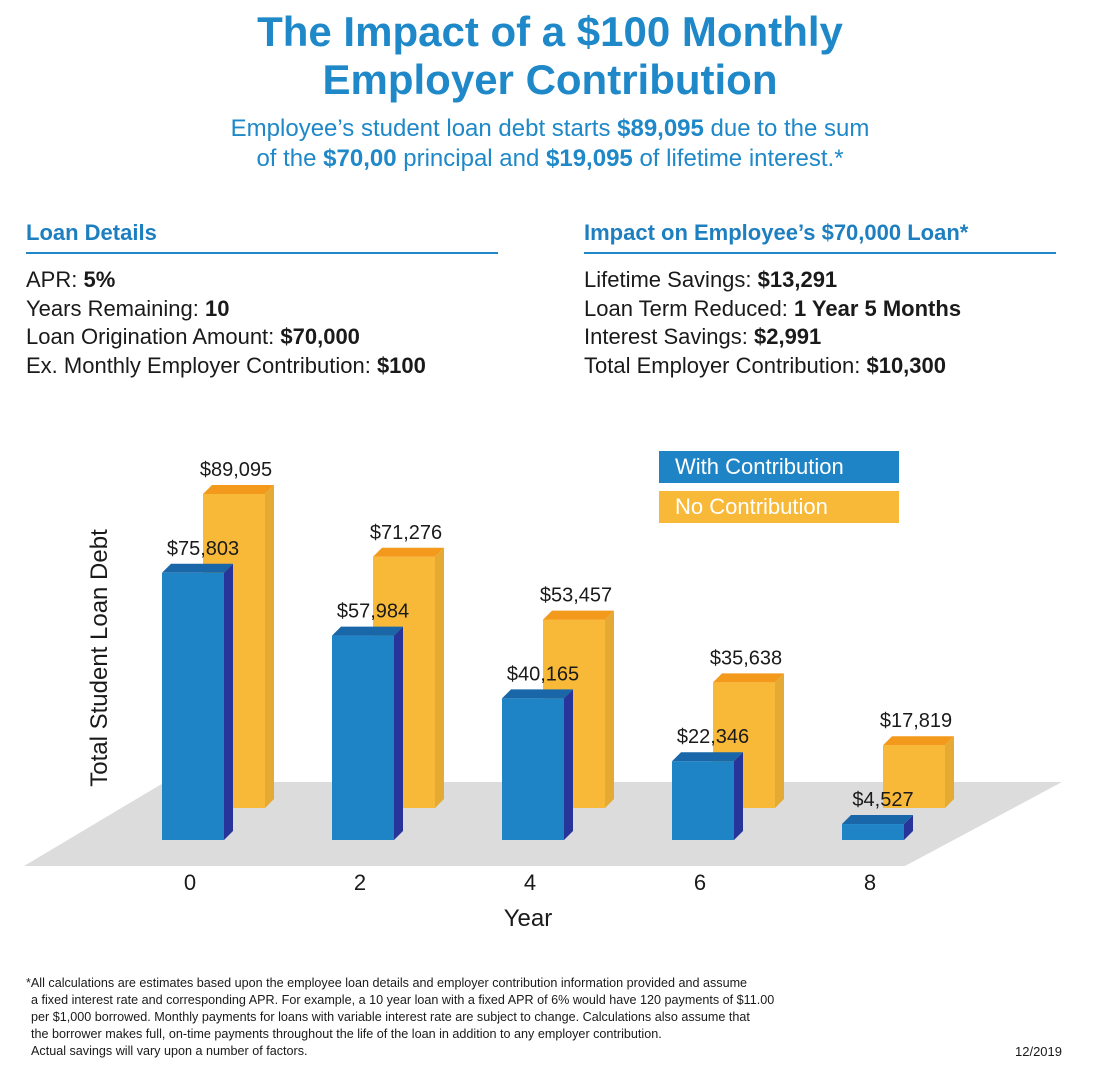 The image size is (1100, 1071). Describe the element at coordinates (916, 721) in the screenshot. I see `data-label-no-contribution: $17,819` at that location.